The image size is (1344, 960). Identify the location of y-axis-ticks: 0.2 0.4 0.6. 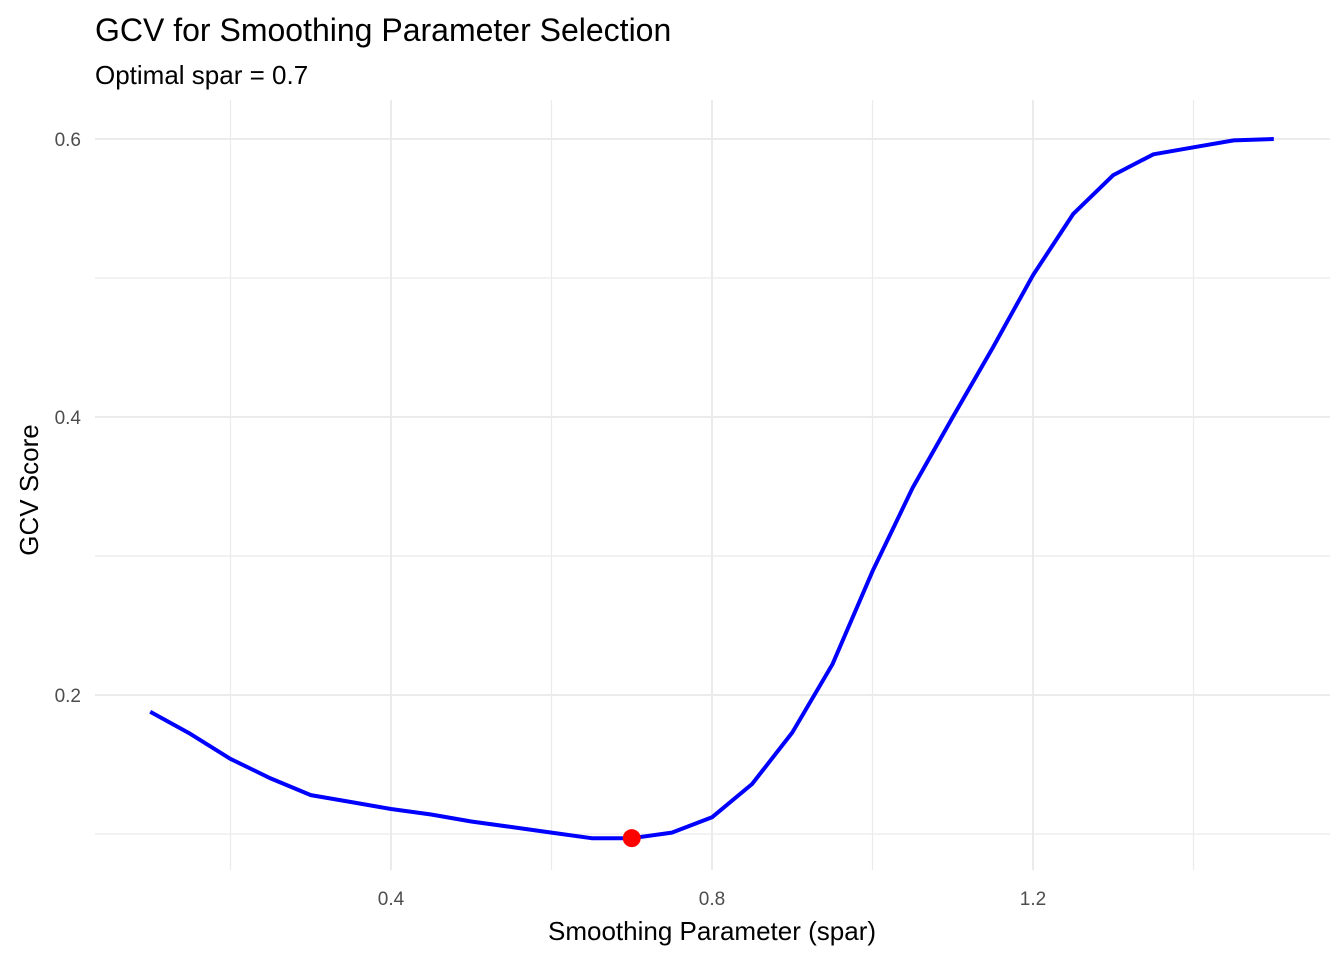
(68, 418).